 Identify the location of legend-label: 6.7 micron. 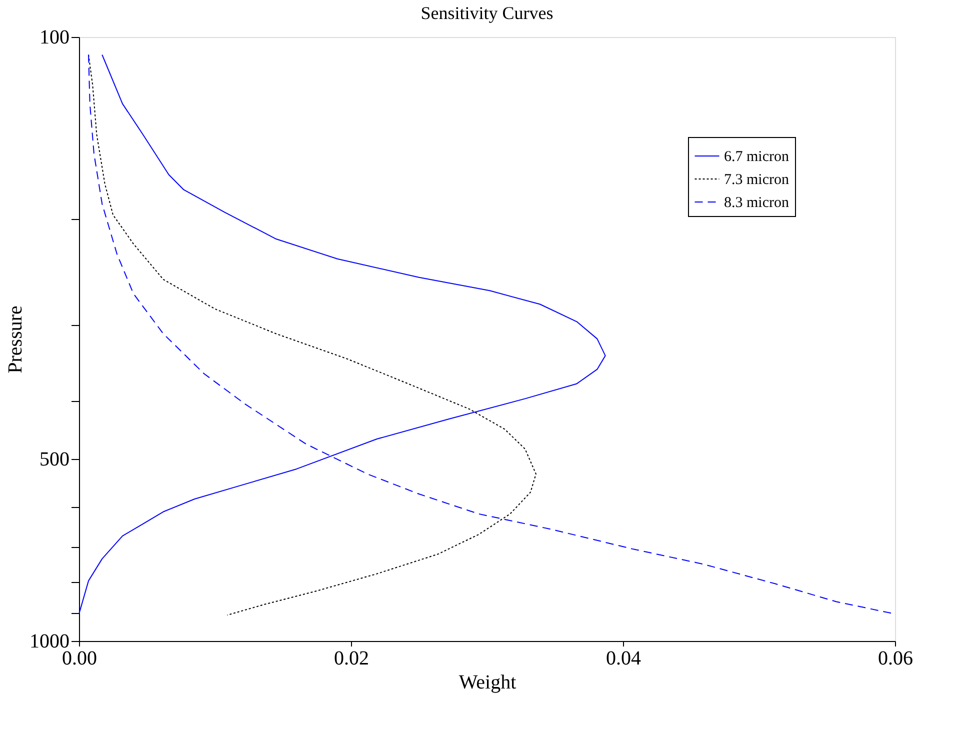
(757, 157).